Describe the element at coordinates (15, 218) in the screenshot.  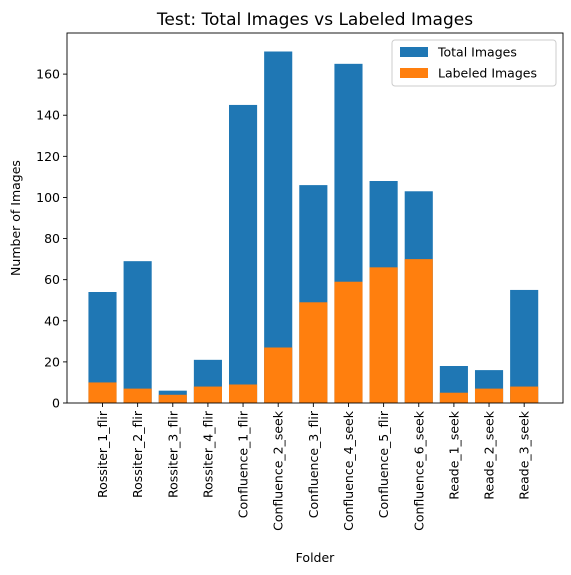
I see `y-axis-label: Number of Images` at that location.